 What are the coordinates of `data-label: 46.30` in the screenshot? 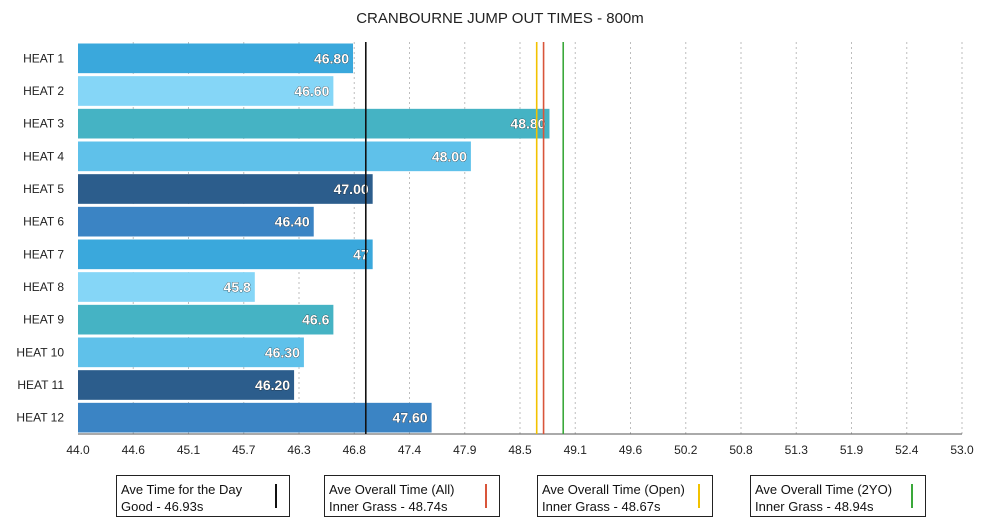 It's located at (282, 352).